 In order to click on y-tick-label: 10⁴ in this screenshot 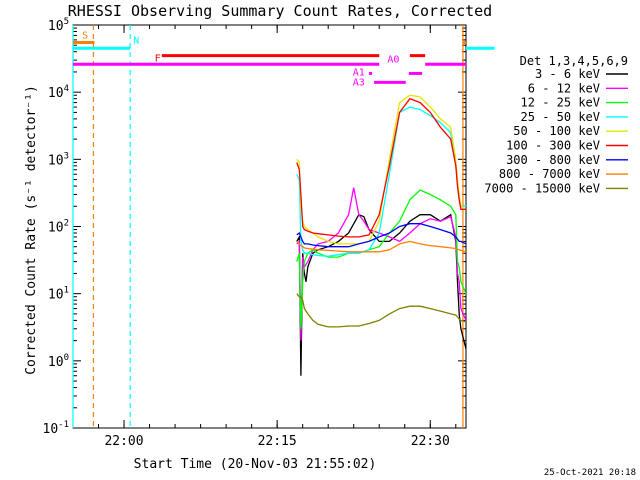, I will do `click(58, 92)`.